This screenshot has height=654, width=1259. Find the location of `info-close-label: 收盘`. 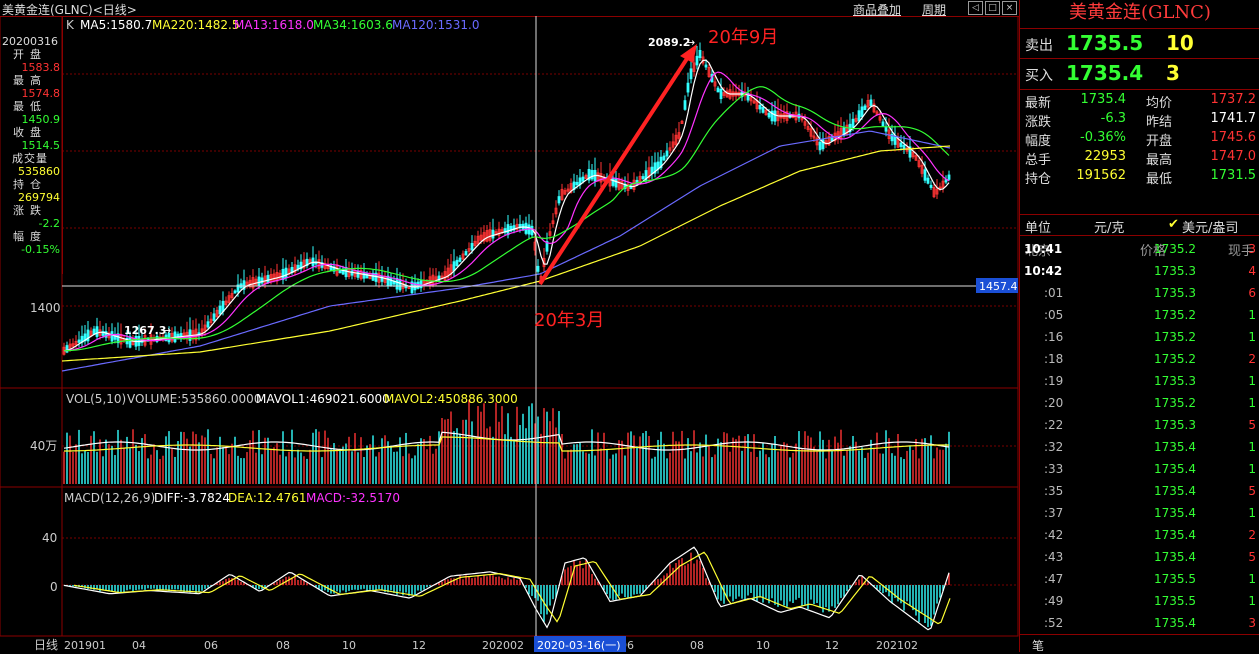

info-close-label: 收盘 is located at coordinates (30, 132).